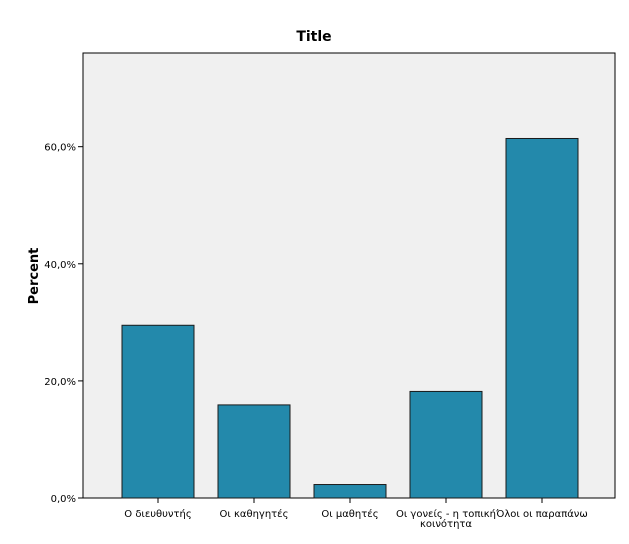  Describe the element at coordinates (34, 276) in the screenshot. I see `y-axis-title: Percent` at that location.